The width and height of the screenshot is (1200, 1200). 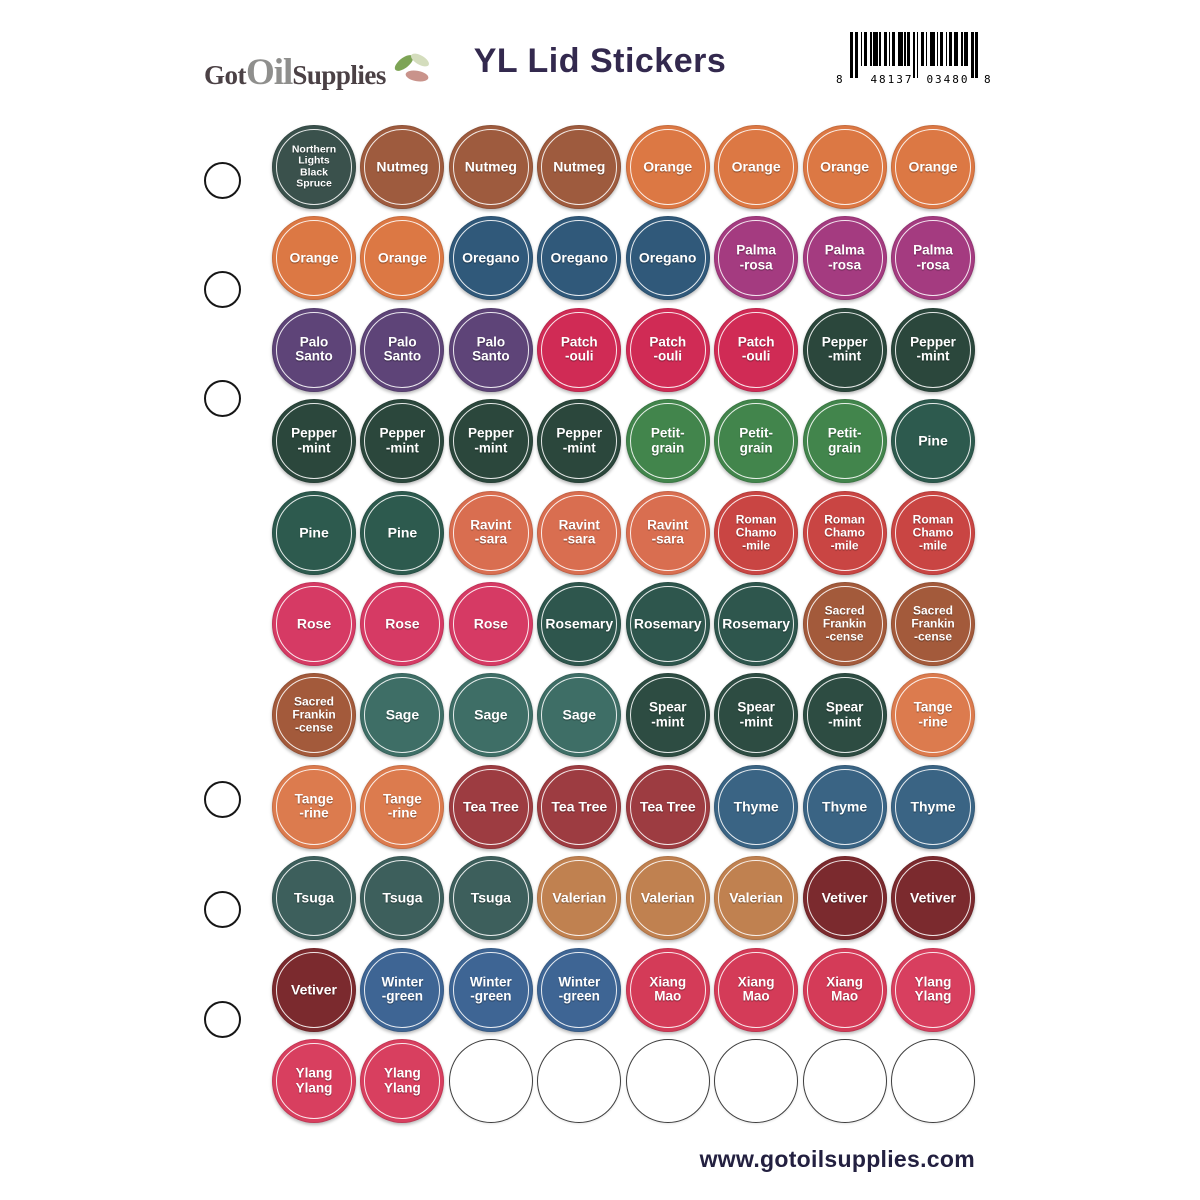 I want to click on sticker-oregano: Oregano, so click(x=579, y=258).